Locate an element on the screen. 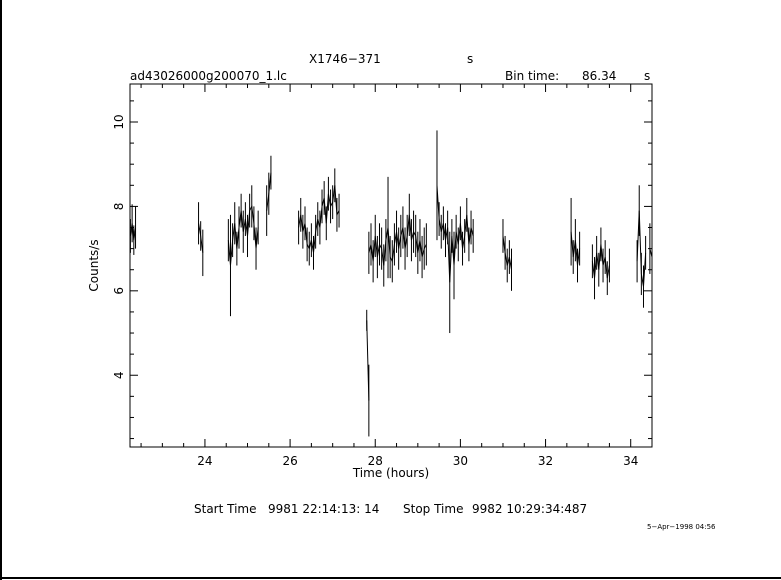 The height and width of the screenshot is (580, 781). start-time-value: 9981 22:14:13: 14 is located at coordinates (324, 509).